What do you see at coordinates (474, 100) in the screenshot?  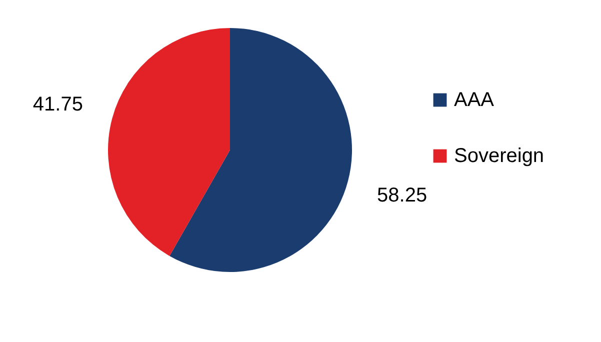 I see `legend-label: AAA` at bounding box center [474, 100].